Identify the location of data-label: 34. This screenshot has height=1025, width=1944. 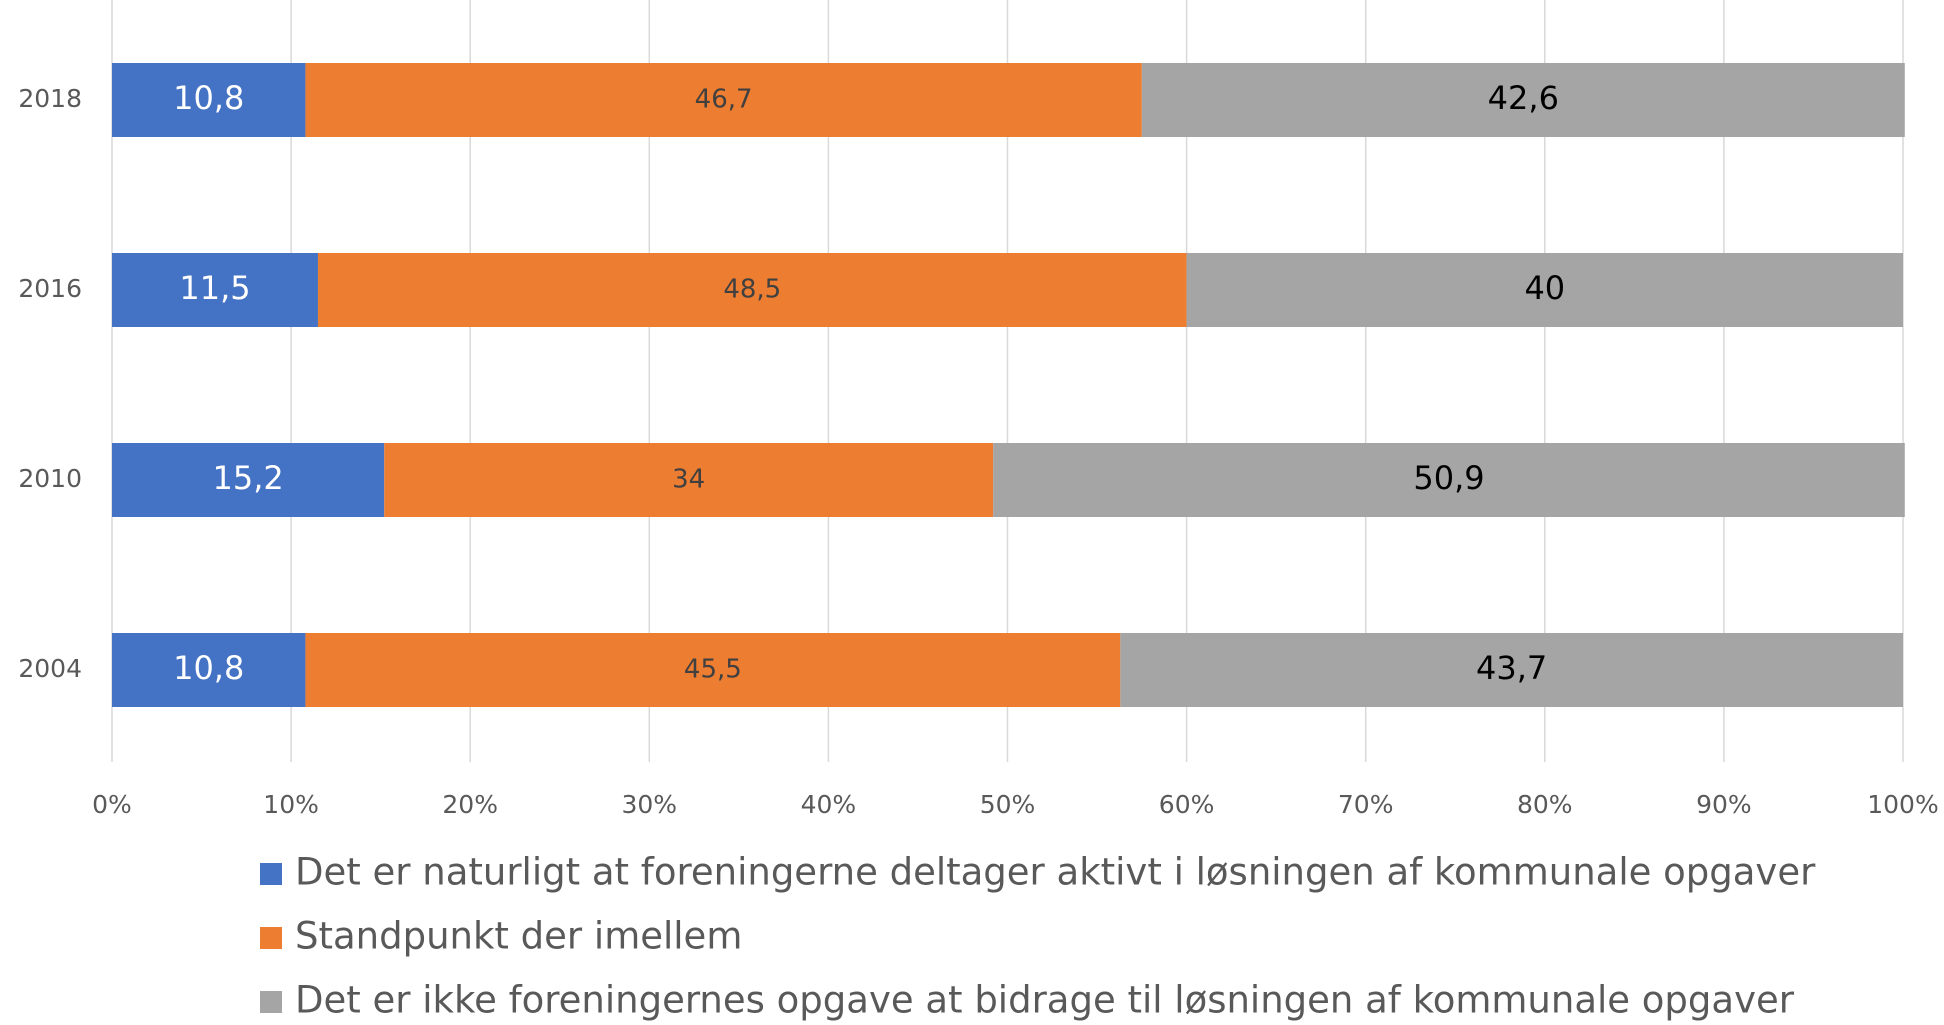
(688, 480).